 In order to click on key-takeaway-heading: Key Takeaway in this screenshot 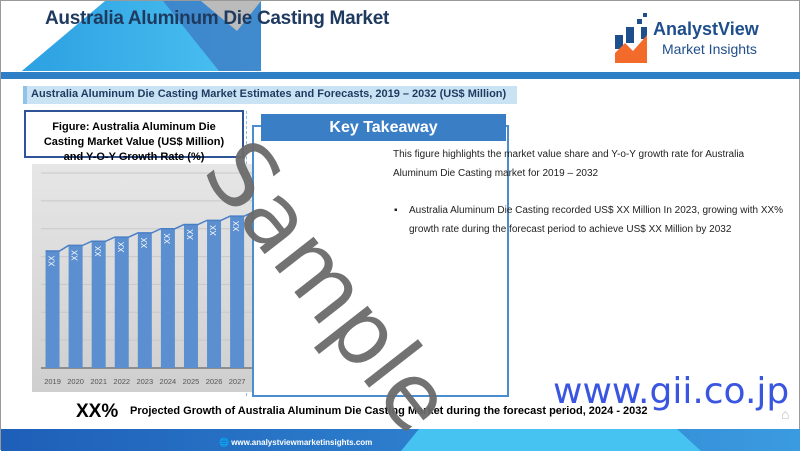, I will do `click(383, 127)`.